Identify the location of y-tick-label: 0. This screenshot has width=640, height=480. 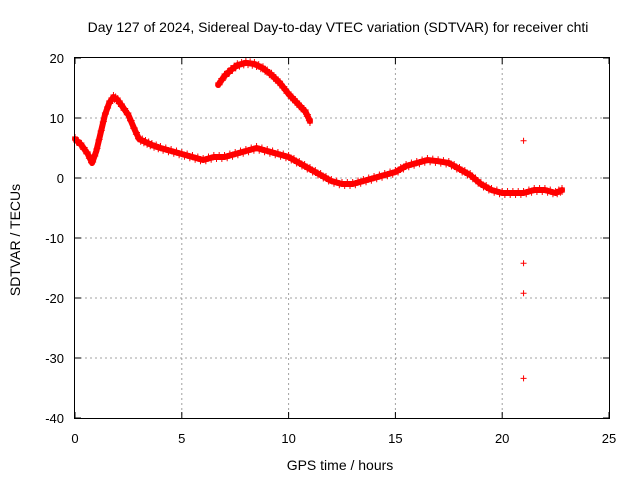
(60, 178).